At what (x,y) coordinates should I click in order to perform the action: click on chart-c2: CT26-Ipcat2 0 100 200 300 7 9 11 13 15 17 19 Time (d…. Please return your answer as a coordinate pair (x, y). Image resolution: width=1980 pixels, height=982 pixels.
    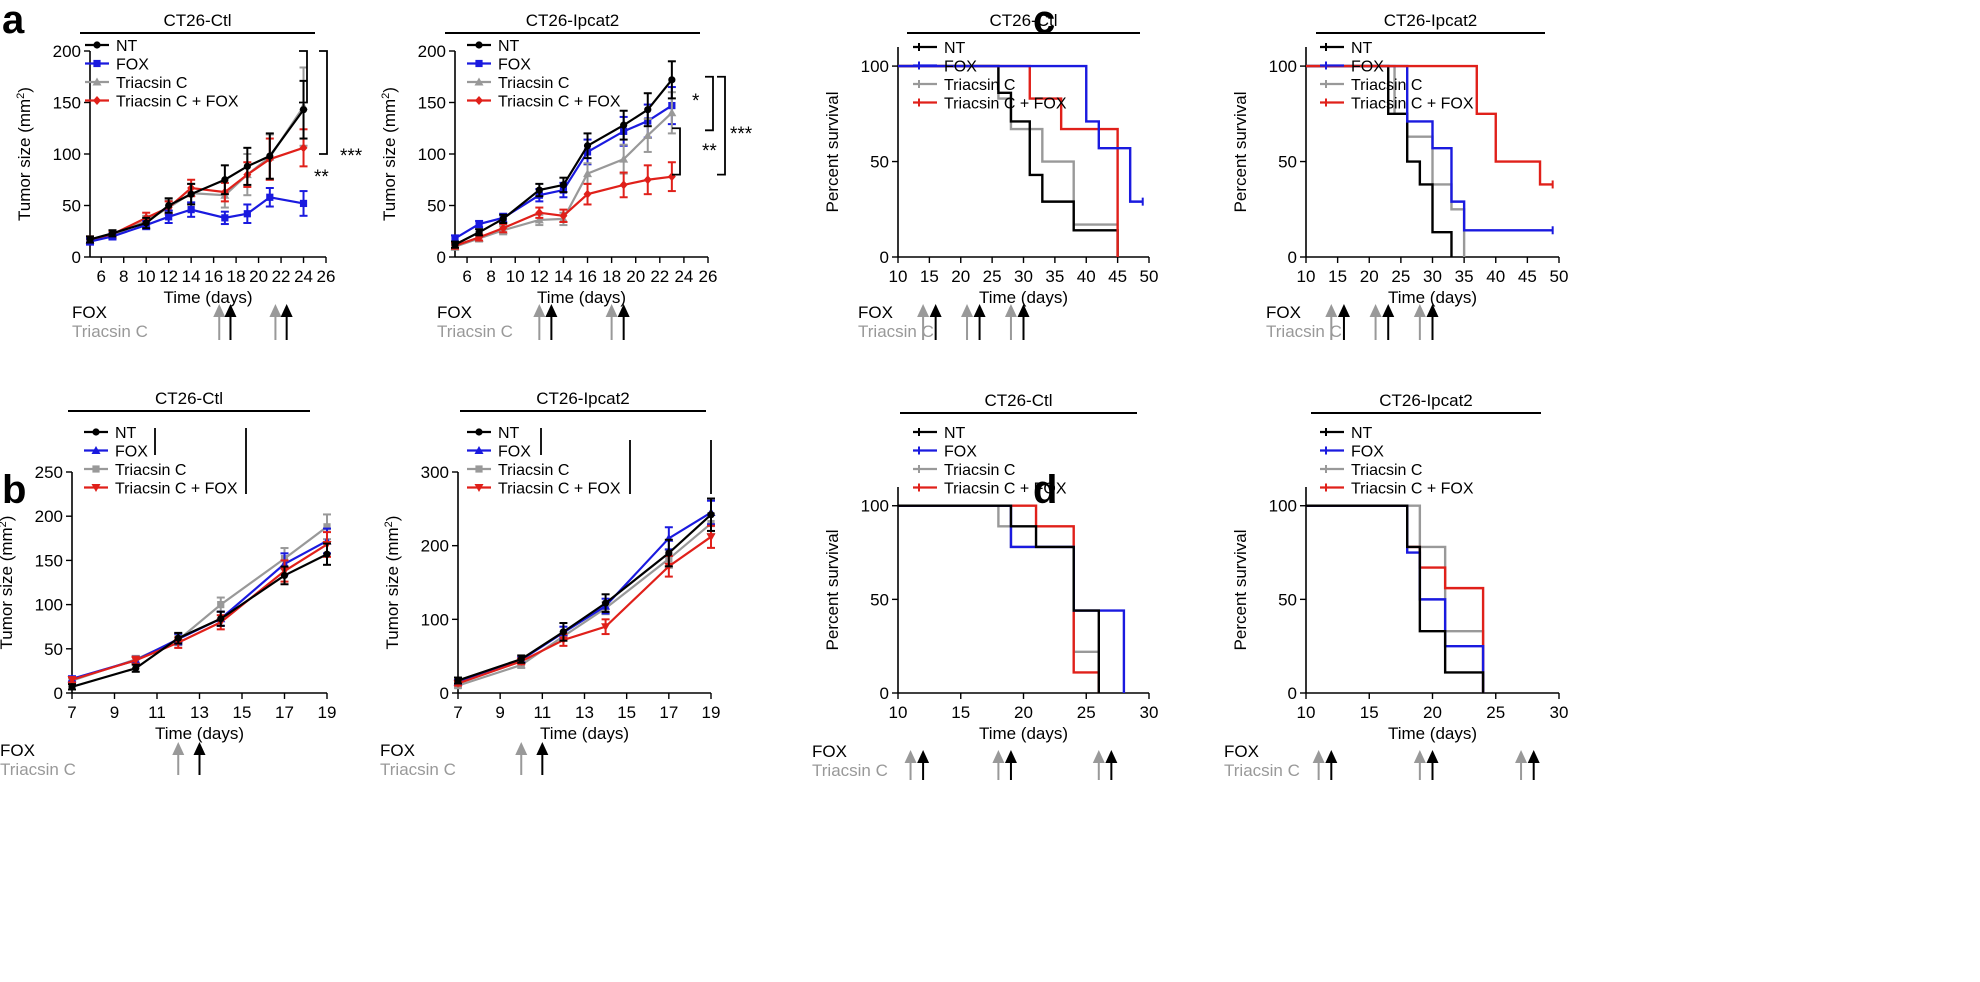
    Looking at the image, I should click on (550, 584).